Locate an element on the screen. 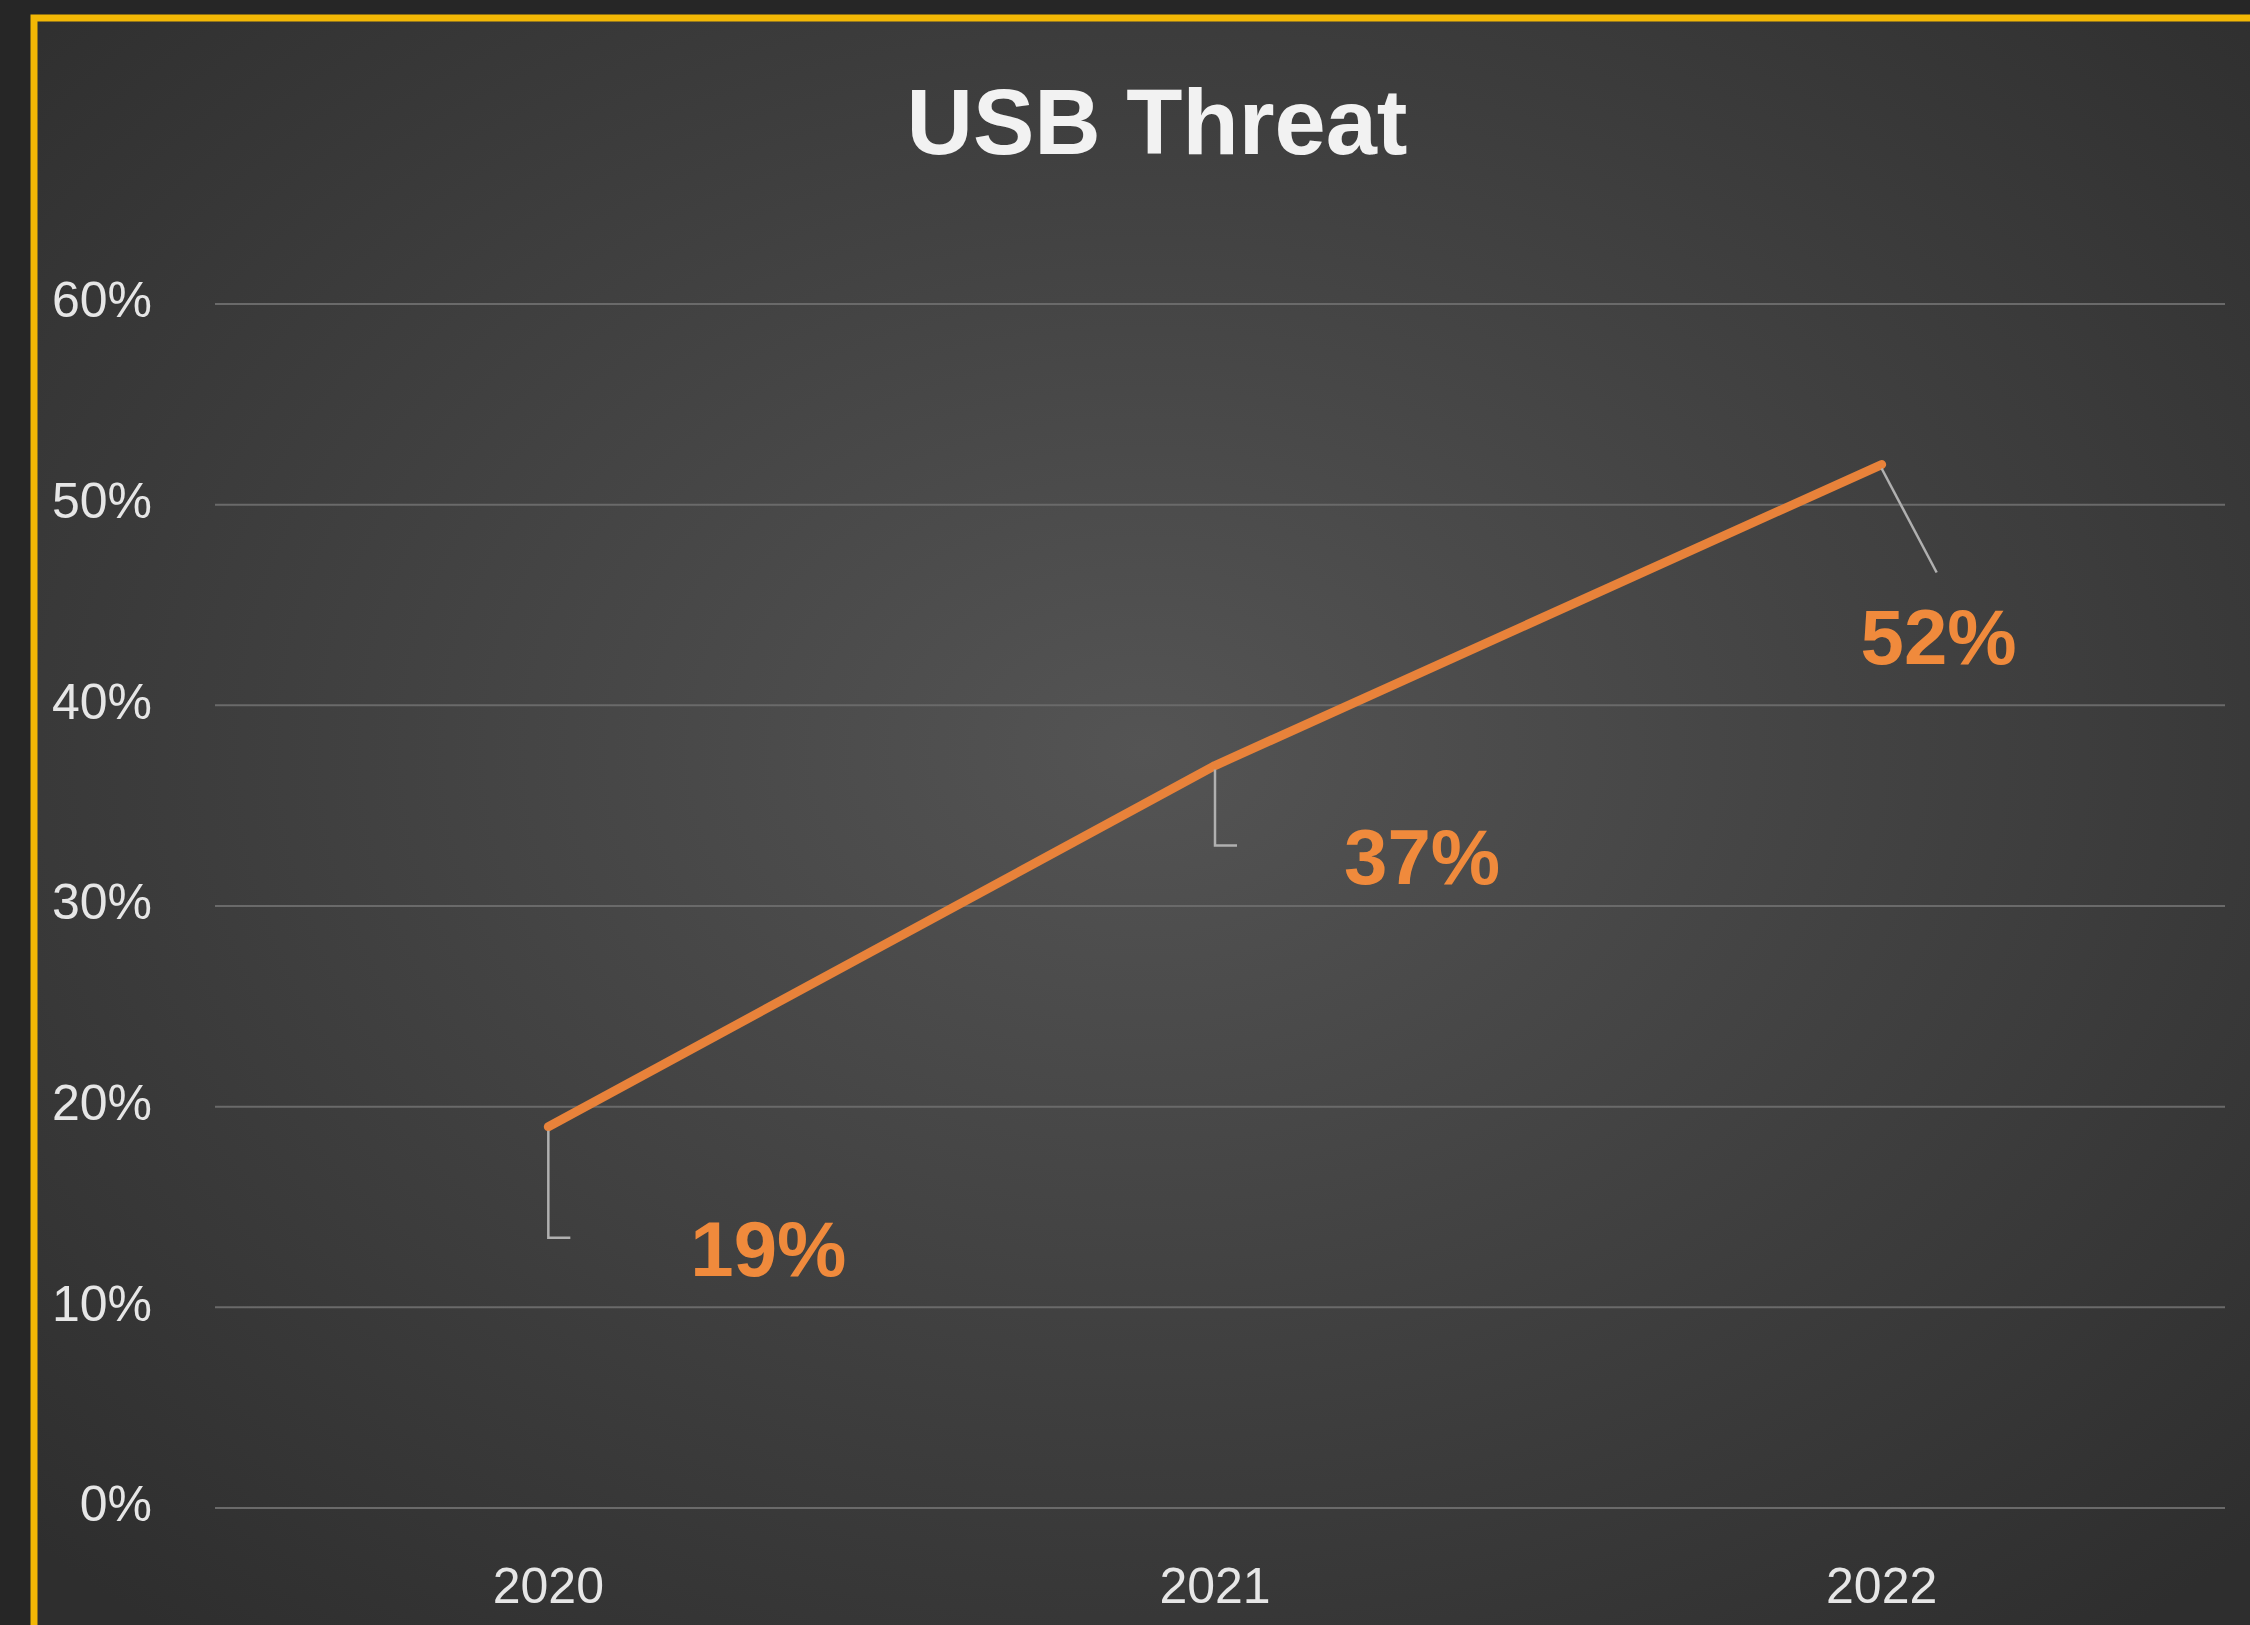  y-tick-label: 10% is located at coordinates (101, 1303).